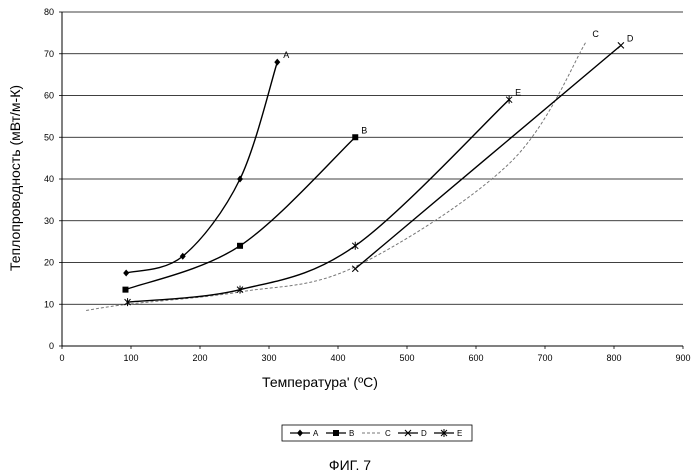 The image size is (699, 476). I want to click on y-tick-label-0: 0, so click(51, 346).